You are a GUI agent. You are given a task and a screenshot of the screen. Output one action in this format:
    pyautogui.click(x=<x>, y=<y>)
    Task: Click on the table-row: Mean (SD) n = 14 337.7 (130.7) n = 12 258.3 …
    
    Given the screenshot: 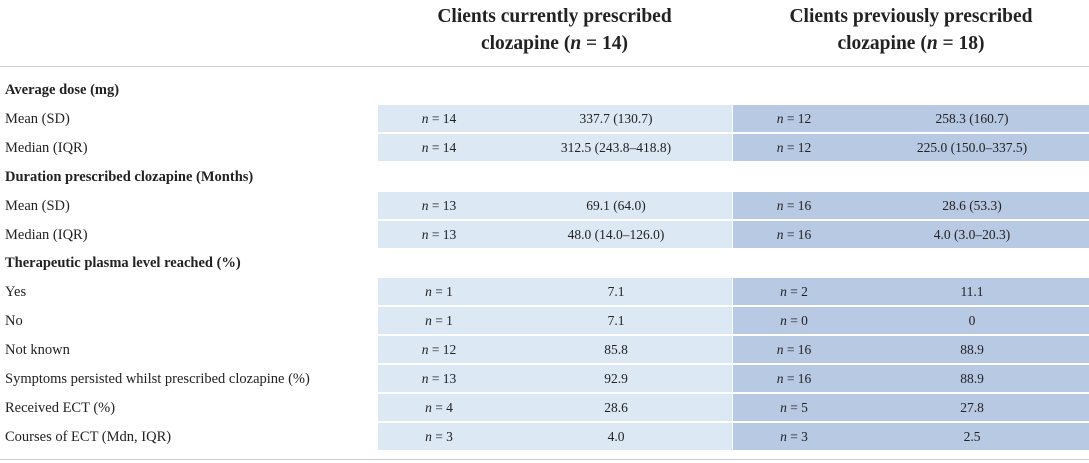 What is the action you would take?
    pyautogui.click(x=544, y=118)
    